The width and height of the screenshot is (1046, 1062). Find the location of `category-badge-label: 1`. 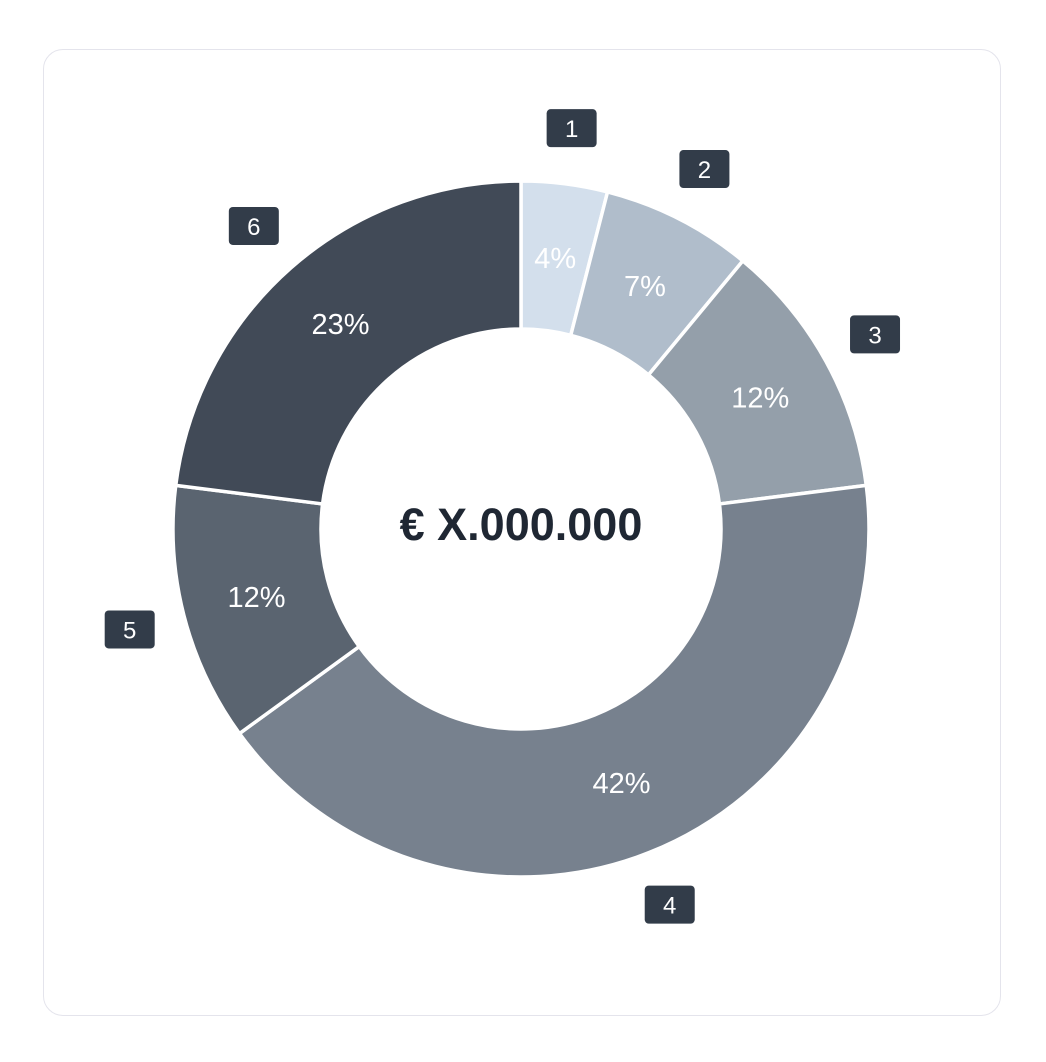

category-badge-label: 1 is located at coordinates (571, 129).